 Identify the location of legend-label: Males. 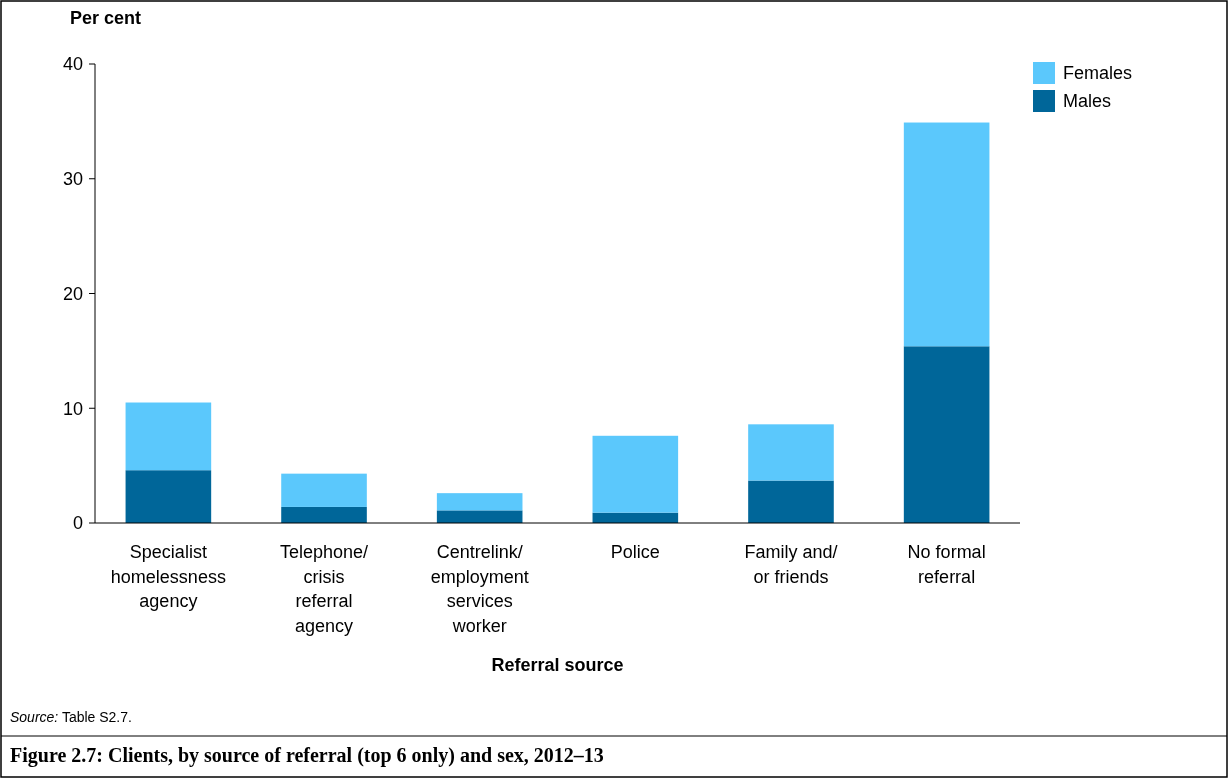
(1087, 101).